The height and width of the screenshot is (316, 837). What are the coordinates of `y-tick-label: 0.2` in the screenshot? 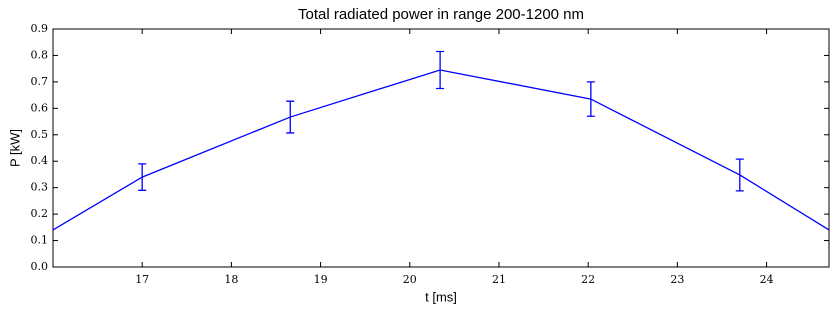 It's located at (40, 213).